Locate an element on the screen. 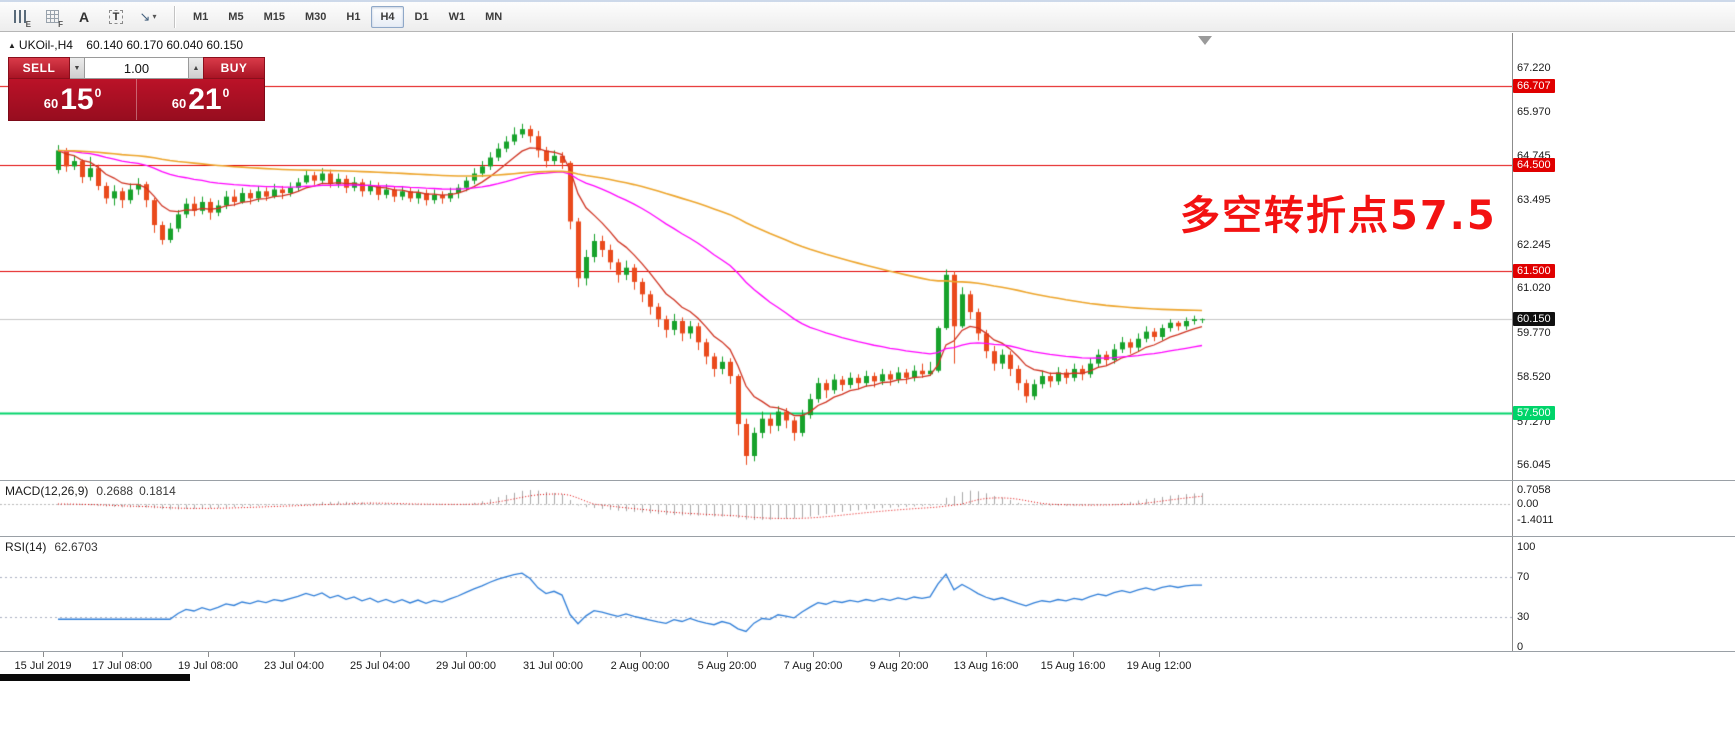 This screenshot has width=1735, height=751. timeframe-button-H4: H4 is located at coordinates (387, 16).